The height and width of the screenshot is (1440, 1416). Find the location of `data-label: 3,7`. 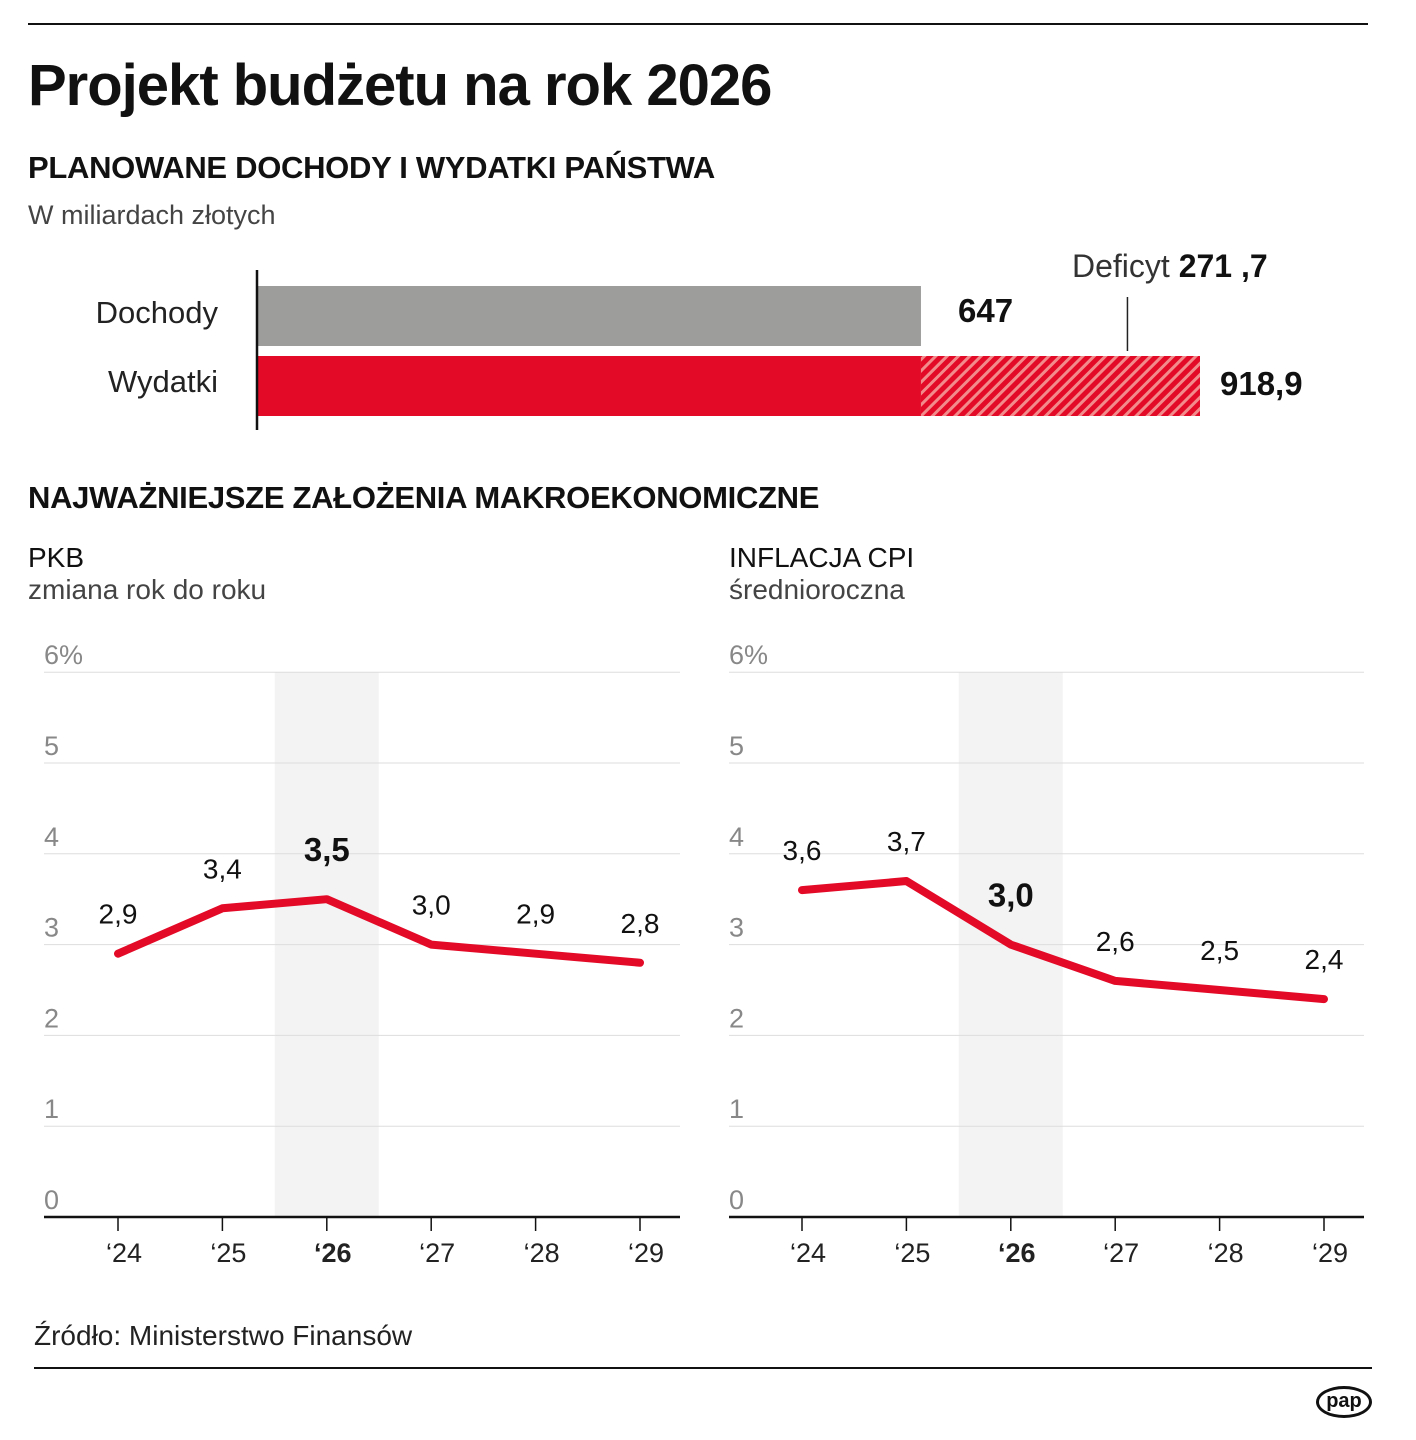

data-label: 3,7 is located at coordinates (906, 841).